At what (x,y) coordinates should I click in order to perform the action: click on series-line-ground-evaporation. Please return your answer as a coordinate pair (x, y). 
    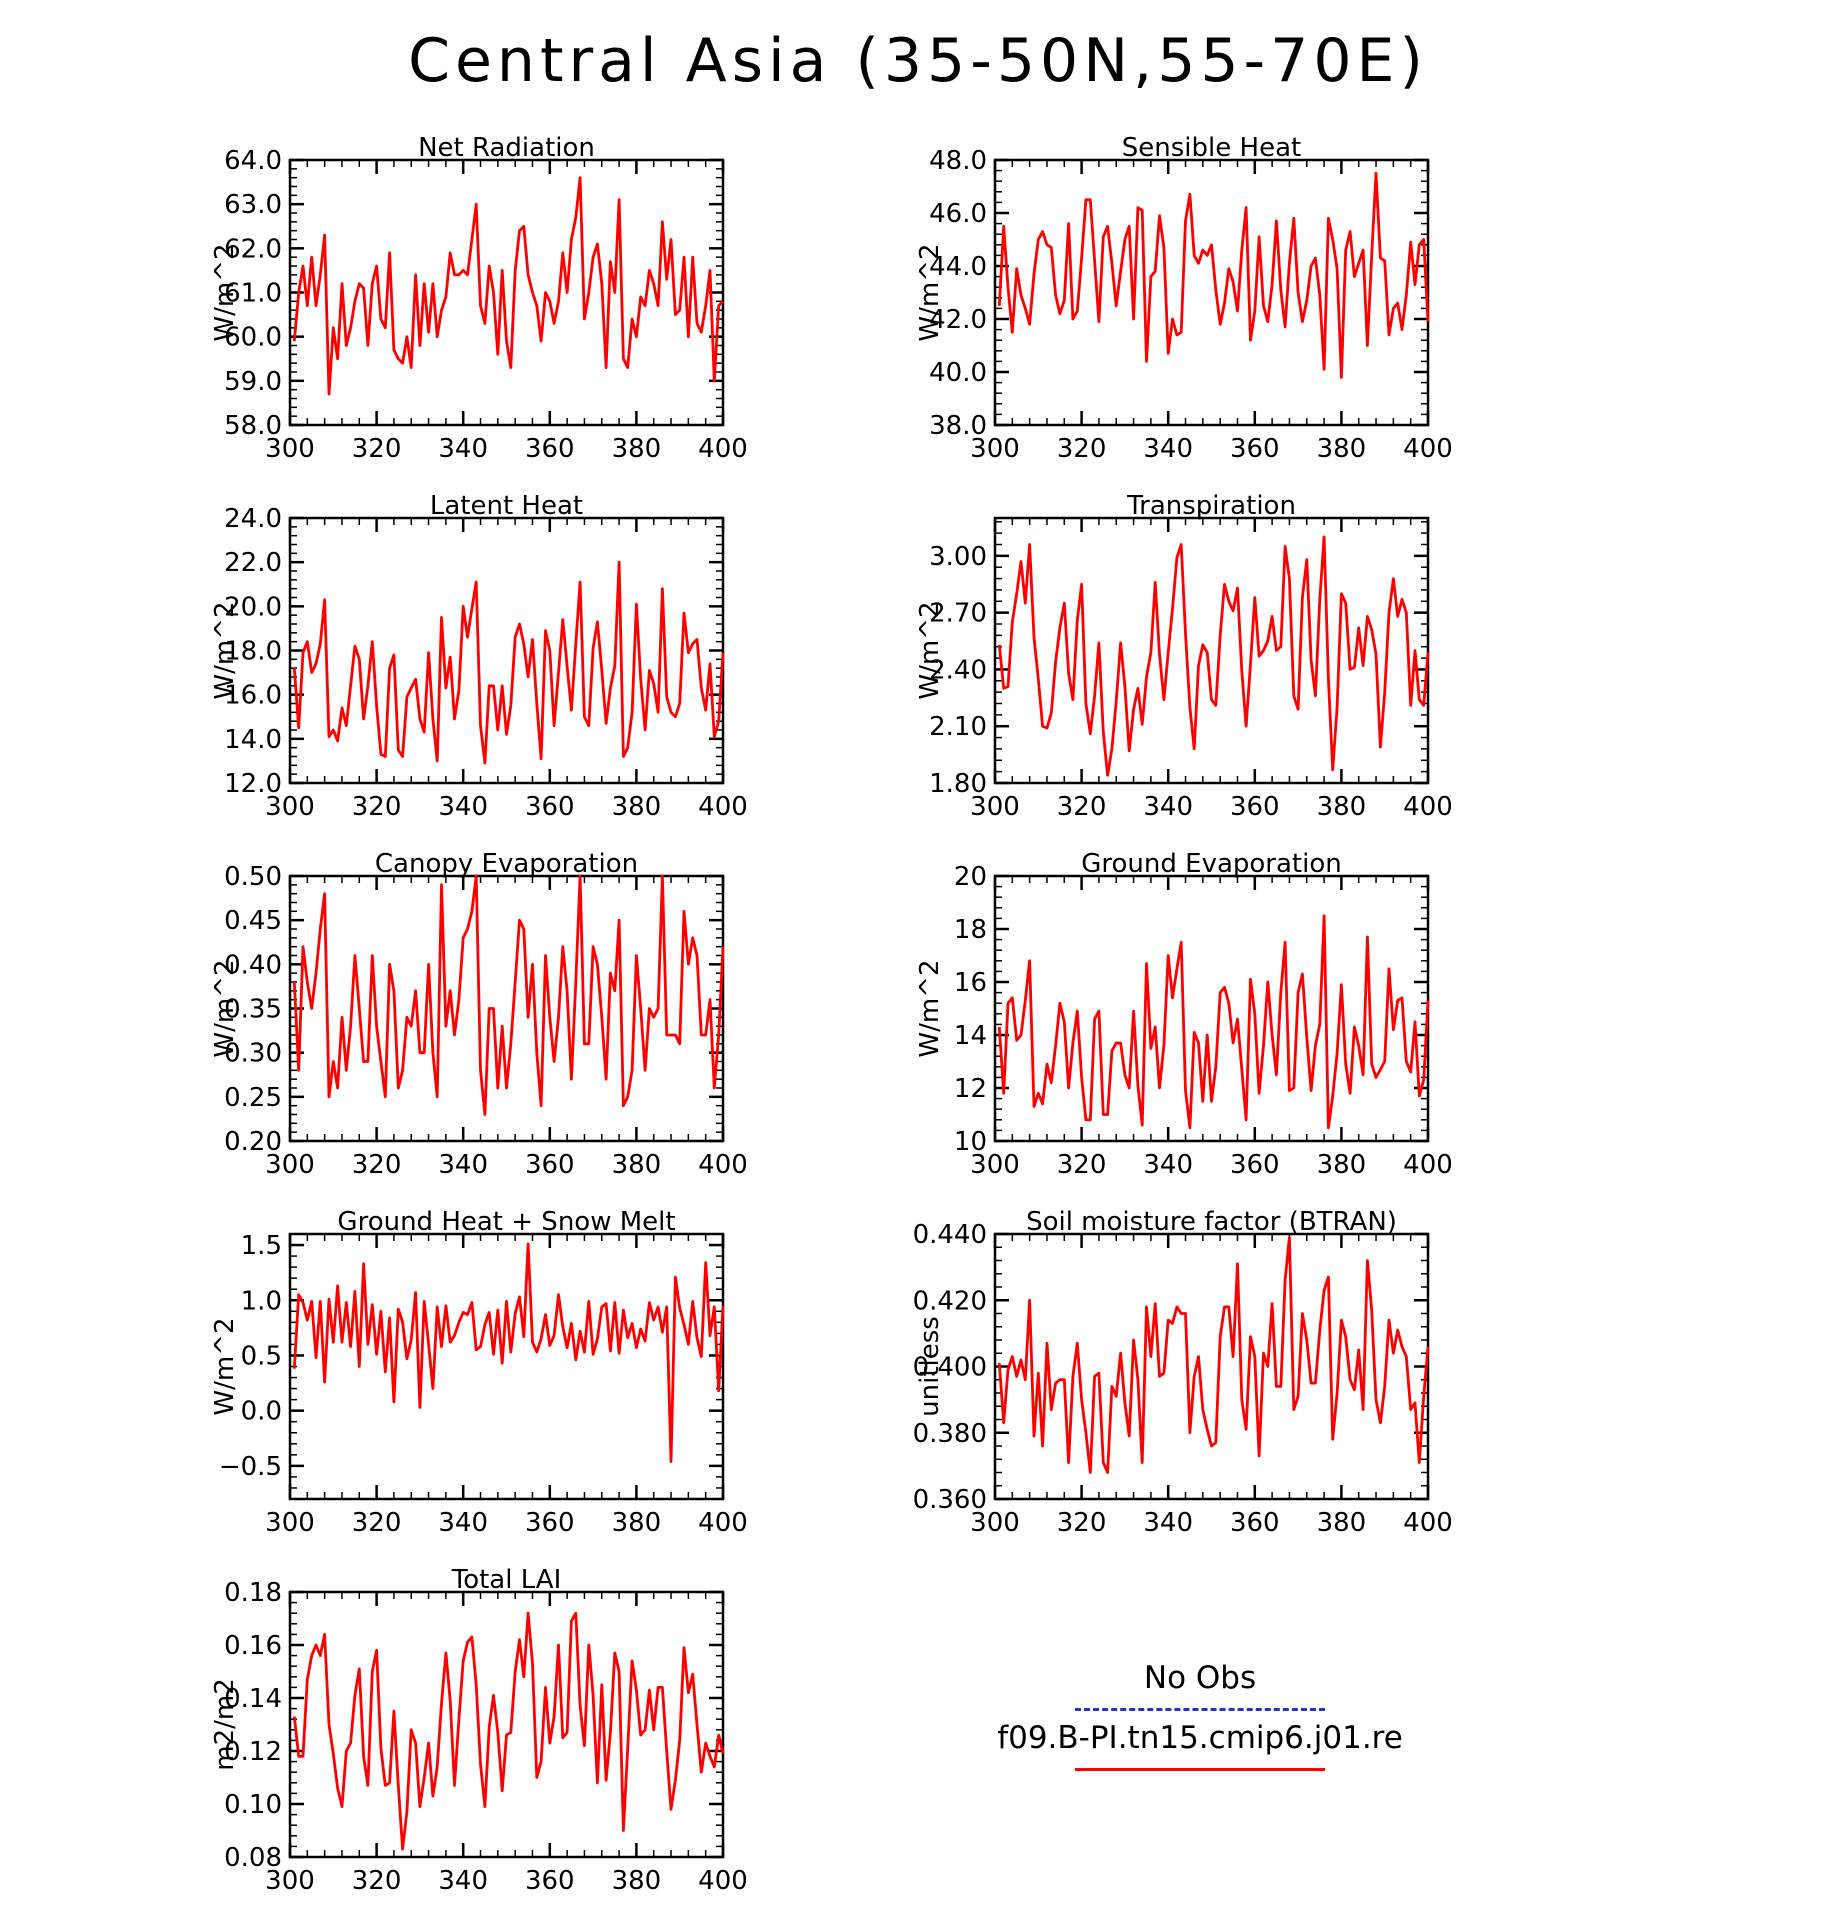
    Looking at the image, I should click on (1213, 1022).